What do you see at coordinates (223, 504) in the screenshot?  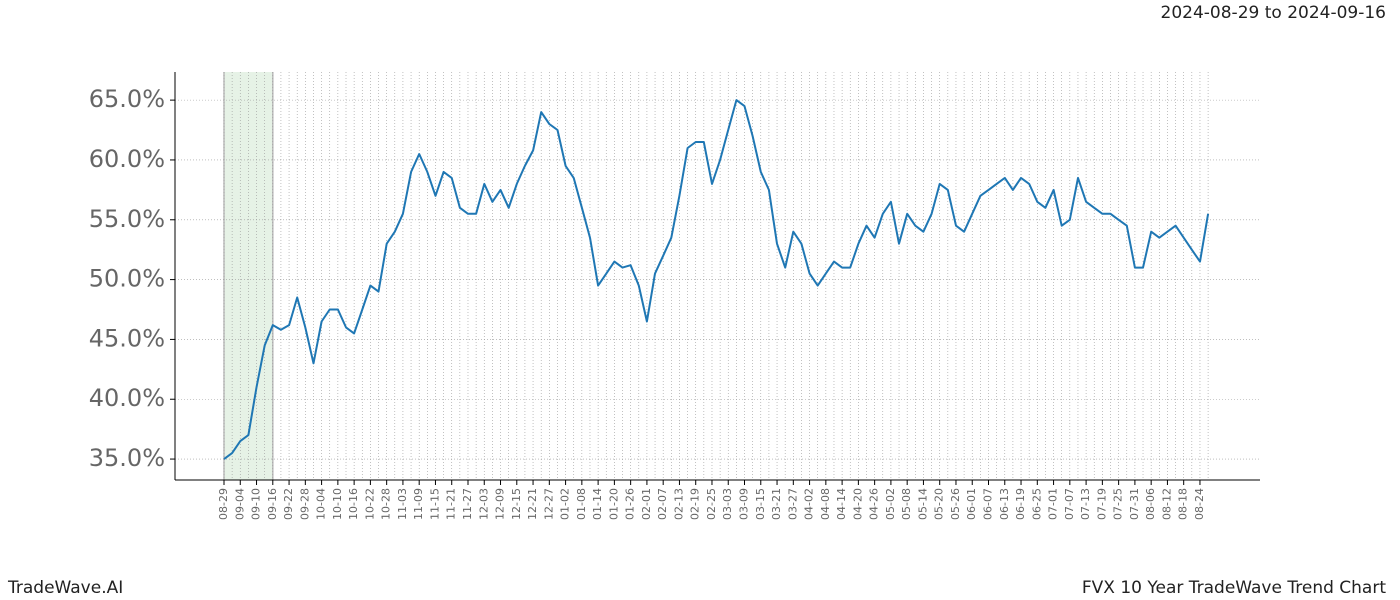 I see `x-tick-label: 08-29` at bounding box center [223, 504].